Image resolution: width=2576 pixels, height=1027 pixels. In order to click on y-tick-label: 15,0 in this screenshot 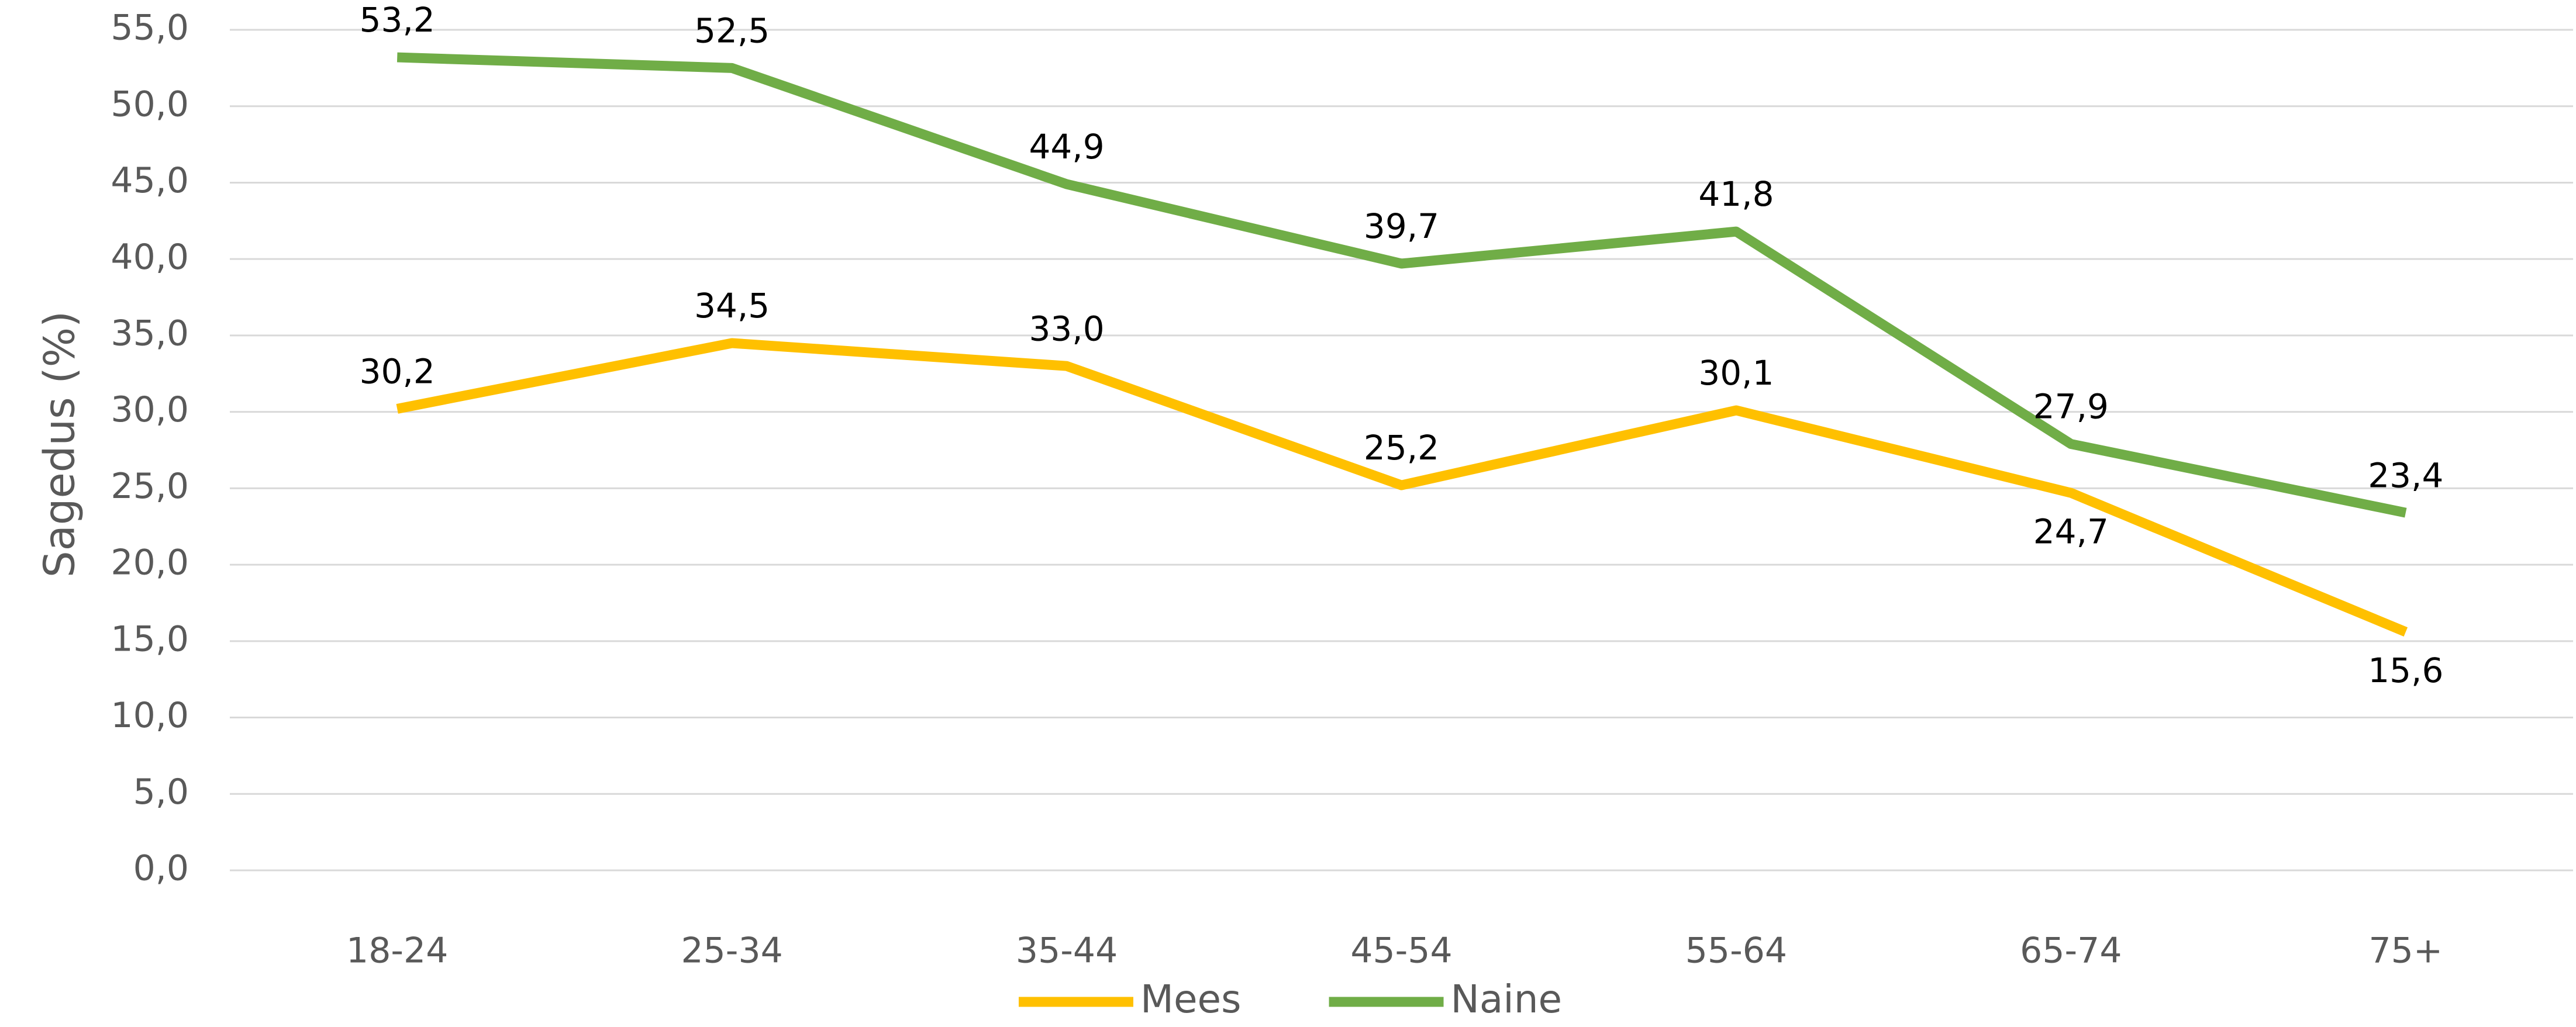, I will do `click(150, 639)`.